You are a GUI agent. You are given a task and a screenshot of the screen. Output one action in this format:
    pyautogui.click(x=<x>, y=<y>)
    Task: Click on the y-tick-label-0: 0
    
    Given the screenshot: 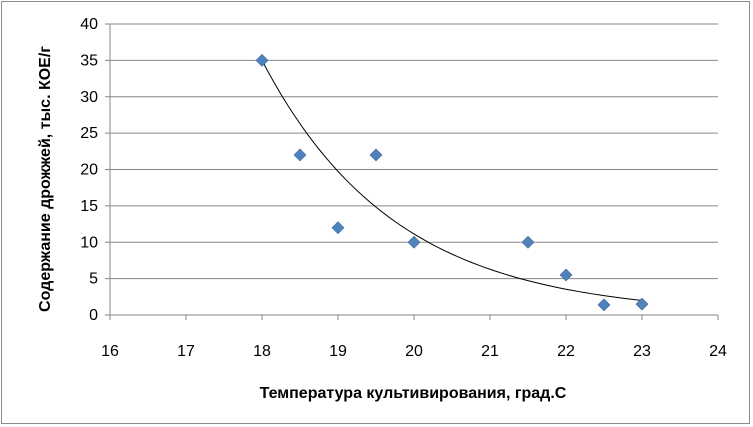 What is the action you would take?
    pyautogui.click(x=93, y=315)
    